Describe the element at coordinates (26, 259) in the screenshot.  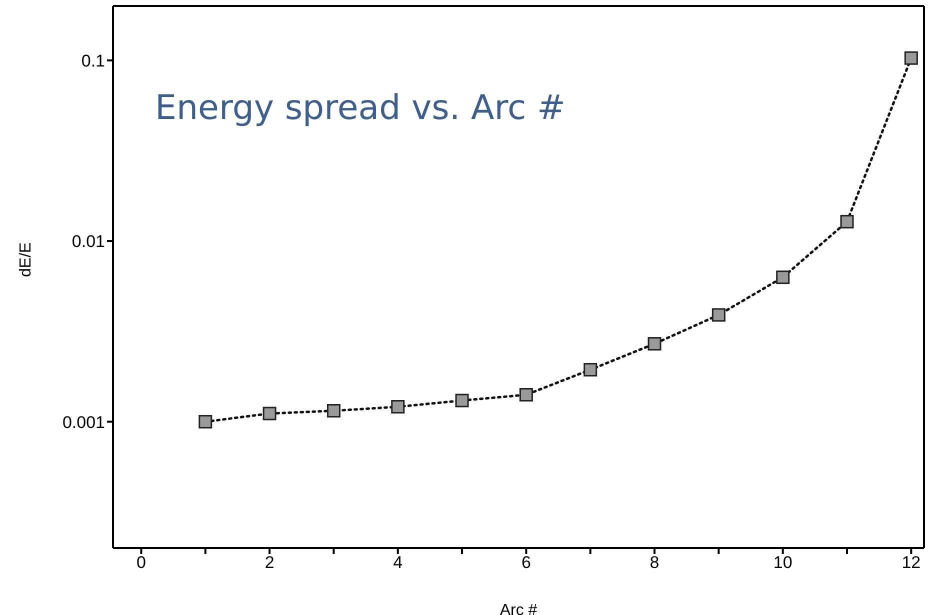
I see `y-axis-title: dE/E` at that location.